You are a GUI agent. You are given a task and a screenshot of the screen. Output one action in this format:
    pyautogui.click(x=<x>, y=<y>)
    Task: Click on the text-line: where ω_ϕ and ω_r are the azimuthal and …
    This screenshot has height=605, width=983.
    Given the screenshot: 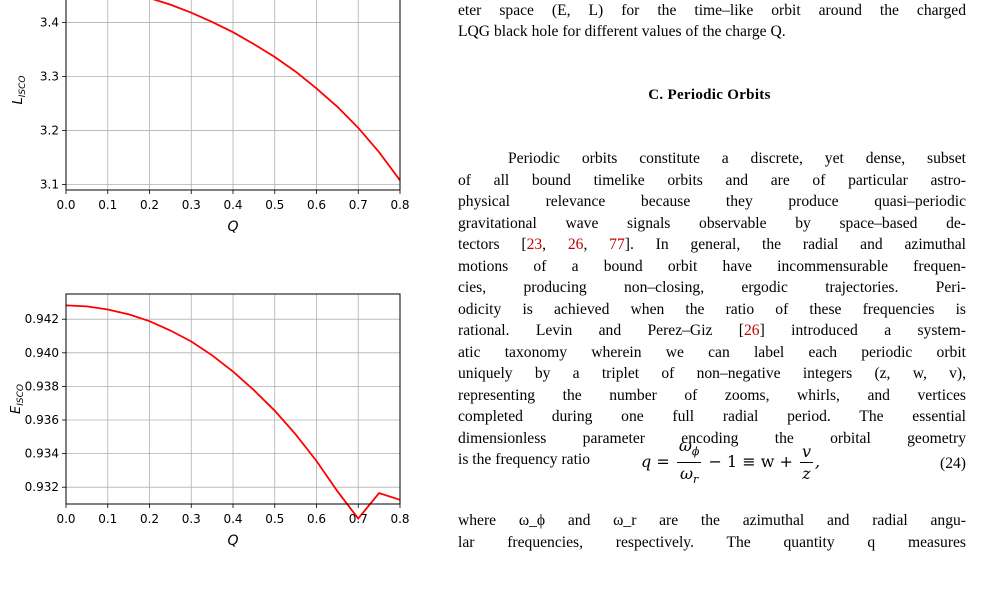 What is the action you would take?
    pyautogui.click(x=712, y=520)
    